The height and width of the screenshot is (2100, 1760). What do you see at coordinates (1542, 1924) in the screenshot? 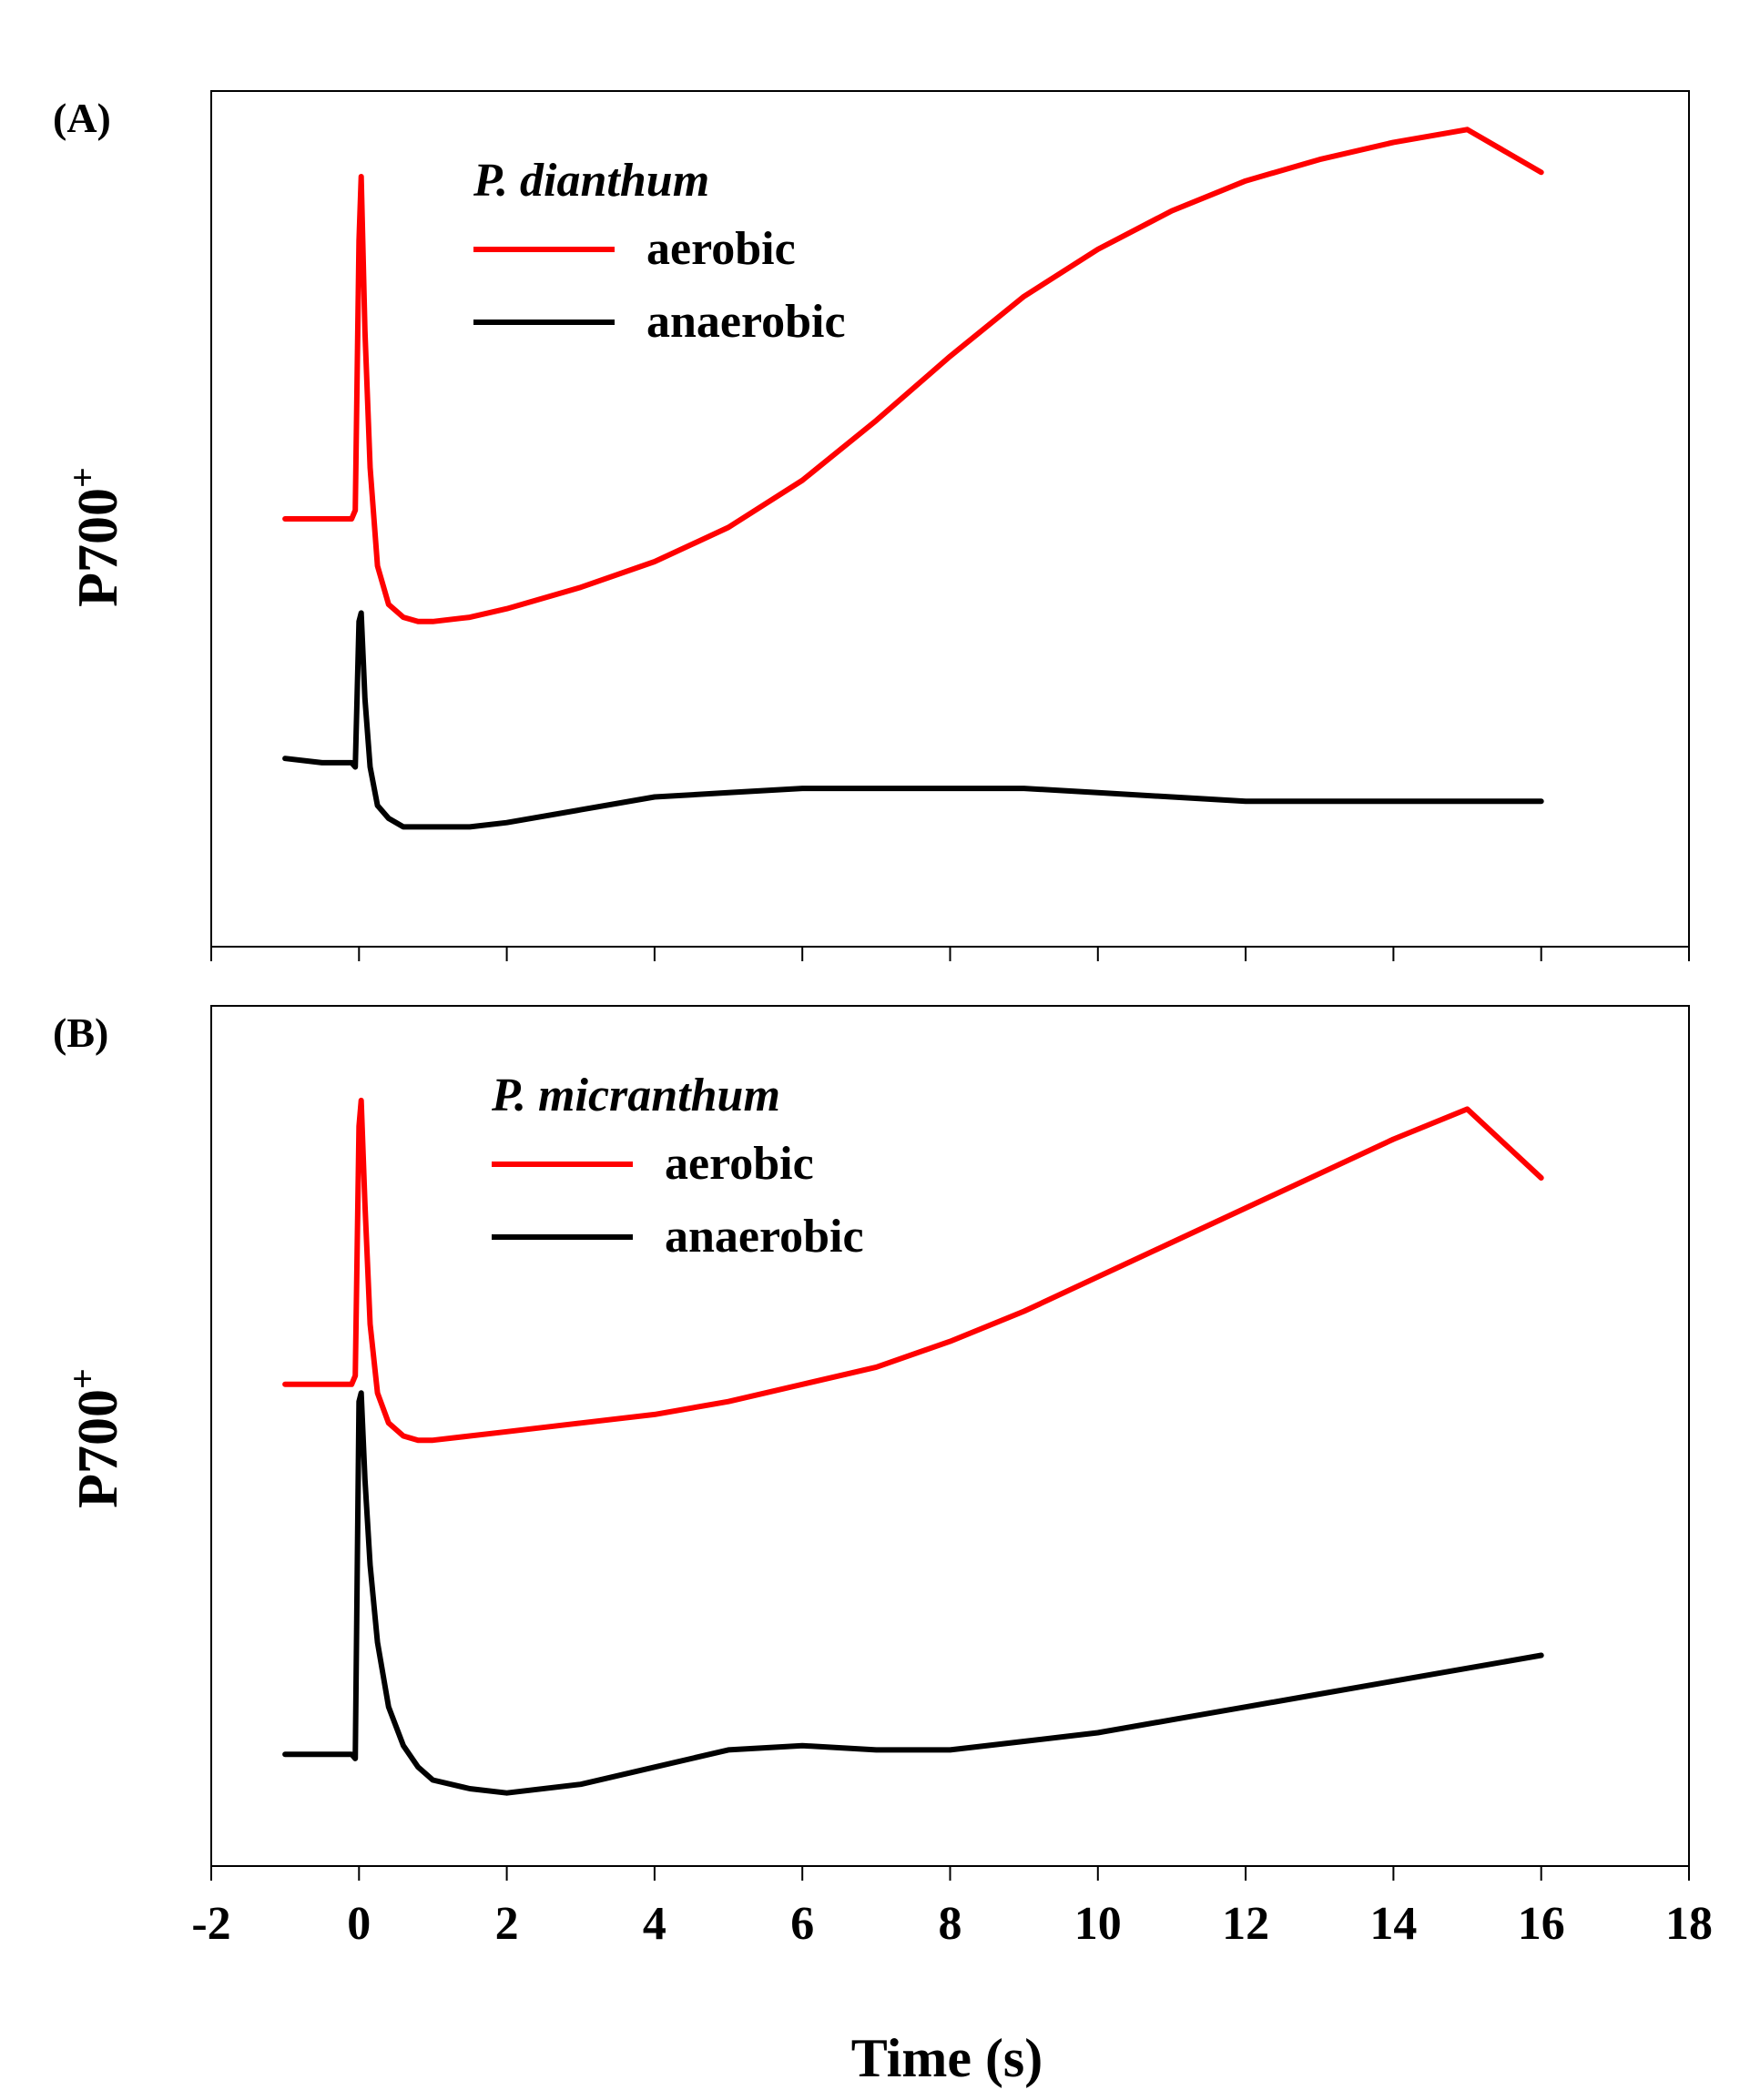
I see `x-tick-label: 16` at bounding box center [1542, 1924].